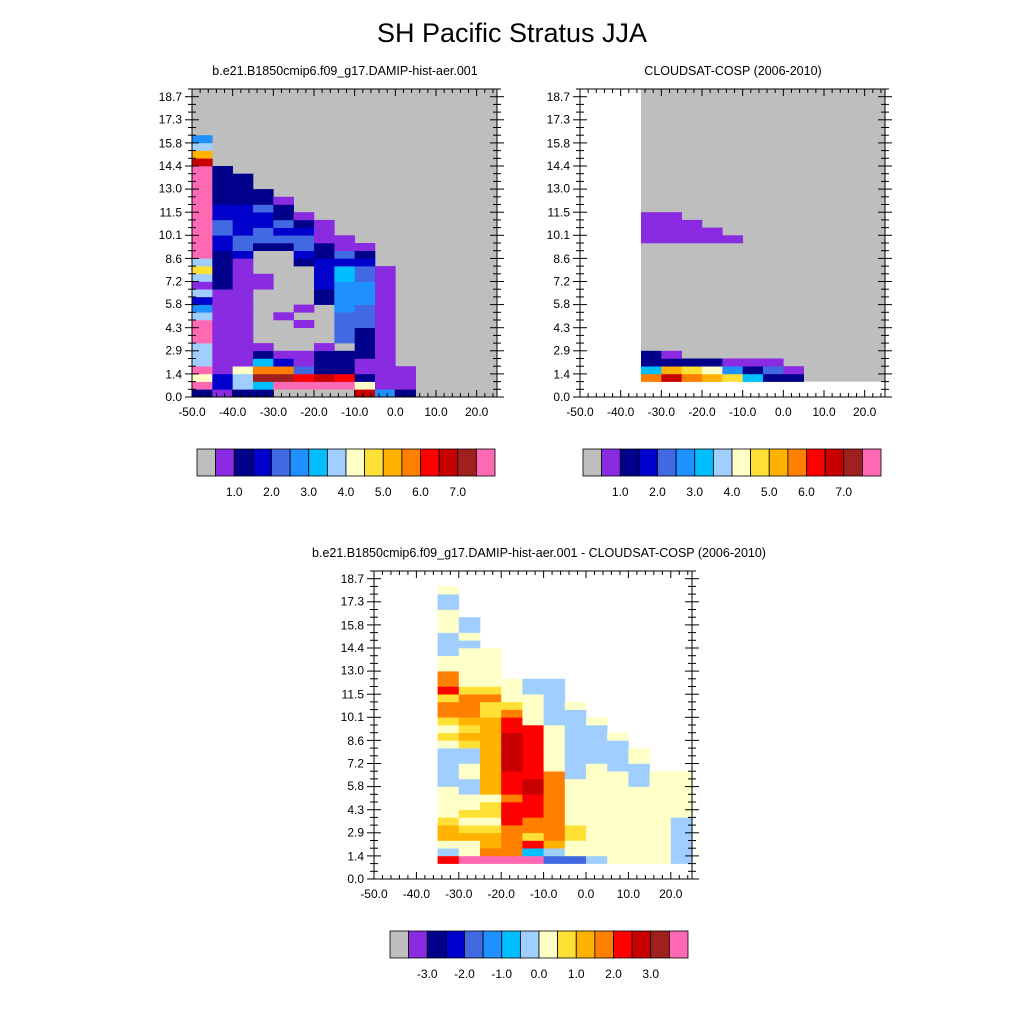 Image resolution: width=1024 pixels, height=1024 pixels. I want to click on x-tick-label: -30.0, so click(274, 412).